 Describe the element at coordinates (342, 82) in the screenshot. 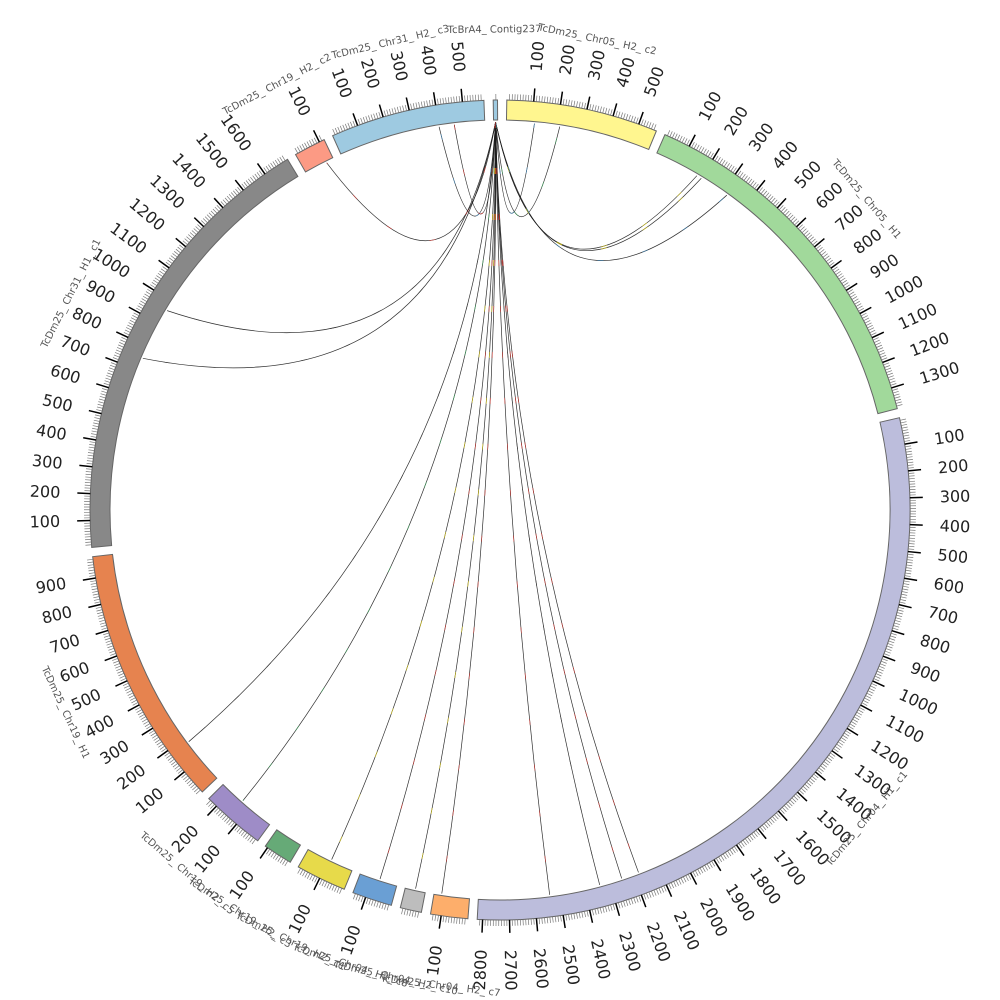

I see `tick-label: 100` at that location.